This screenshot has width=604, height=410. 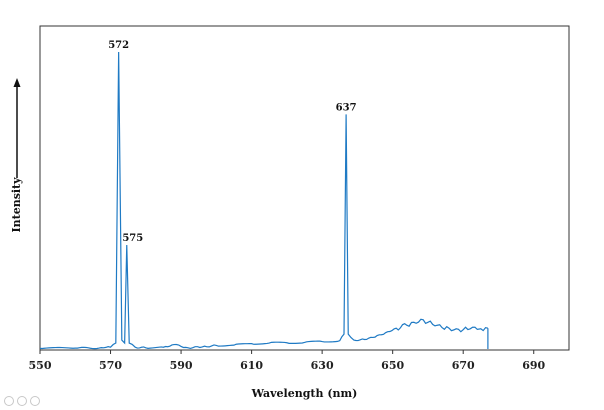 I want to click on x-tick-label-630: 630, so click(x=322, y=365).